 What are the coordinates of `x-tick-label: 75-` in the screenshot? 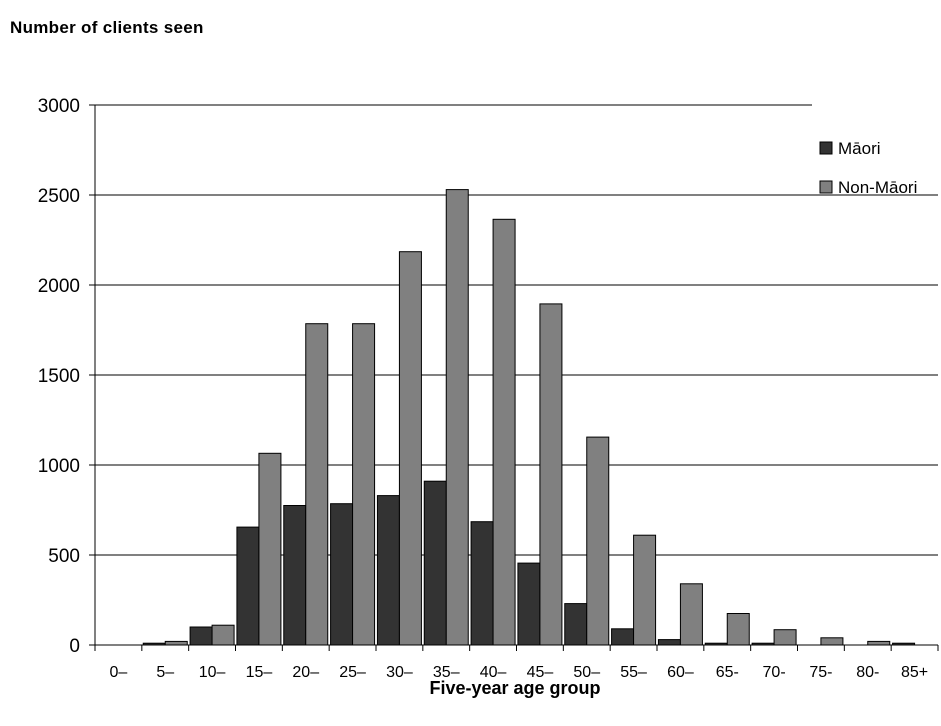 It's located at (820, 672).